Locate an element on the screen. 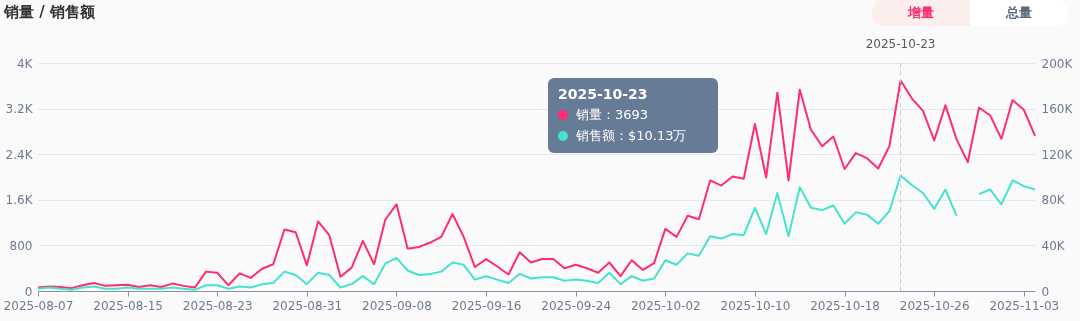 The width and height of the screenshot is (1080, 321). x-tick-label: 2025-10-18 is located at coordinates (845, 305).